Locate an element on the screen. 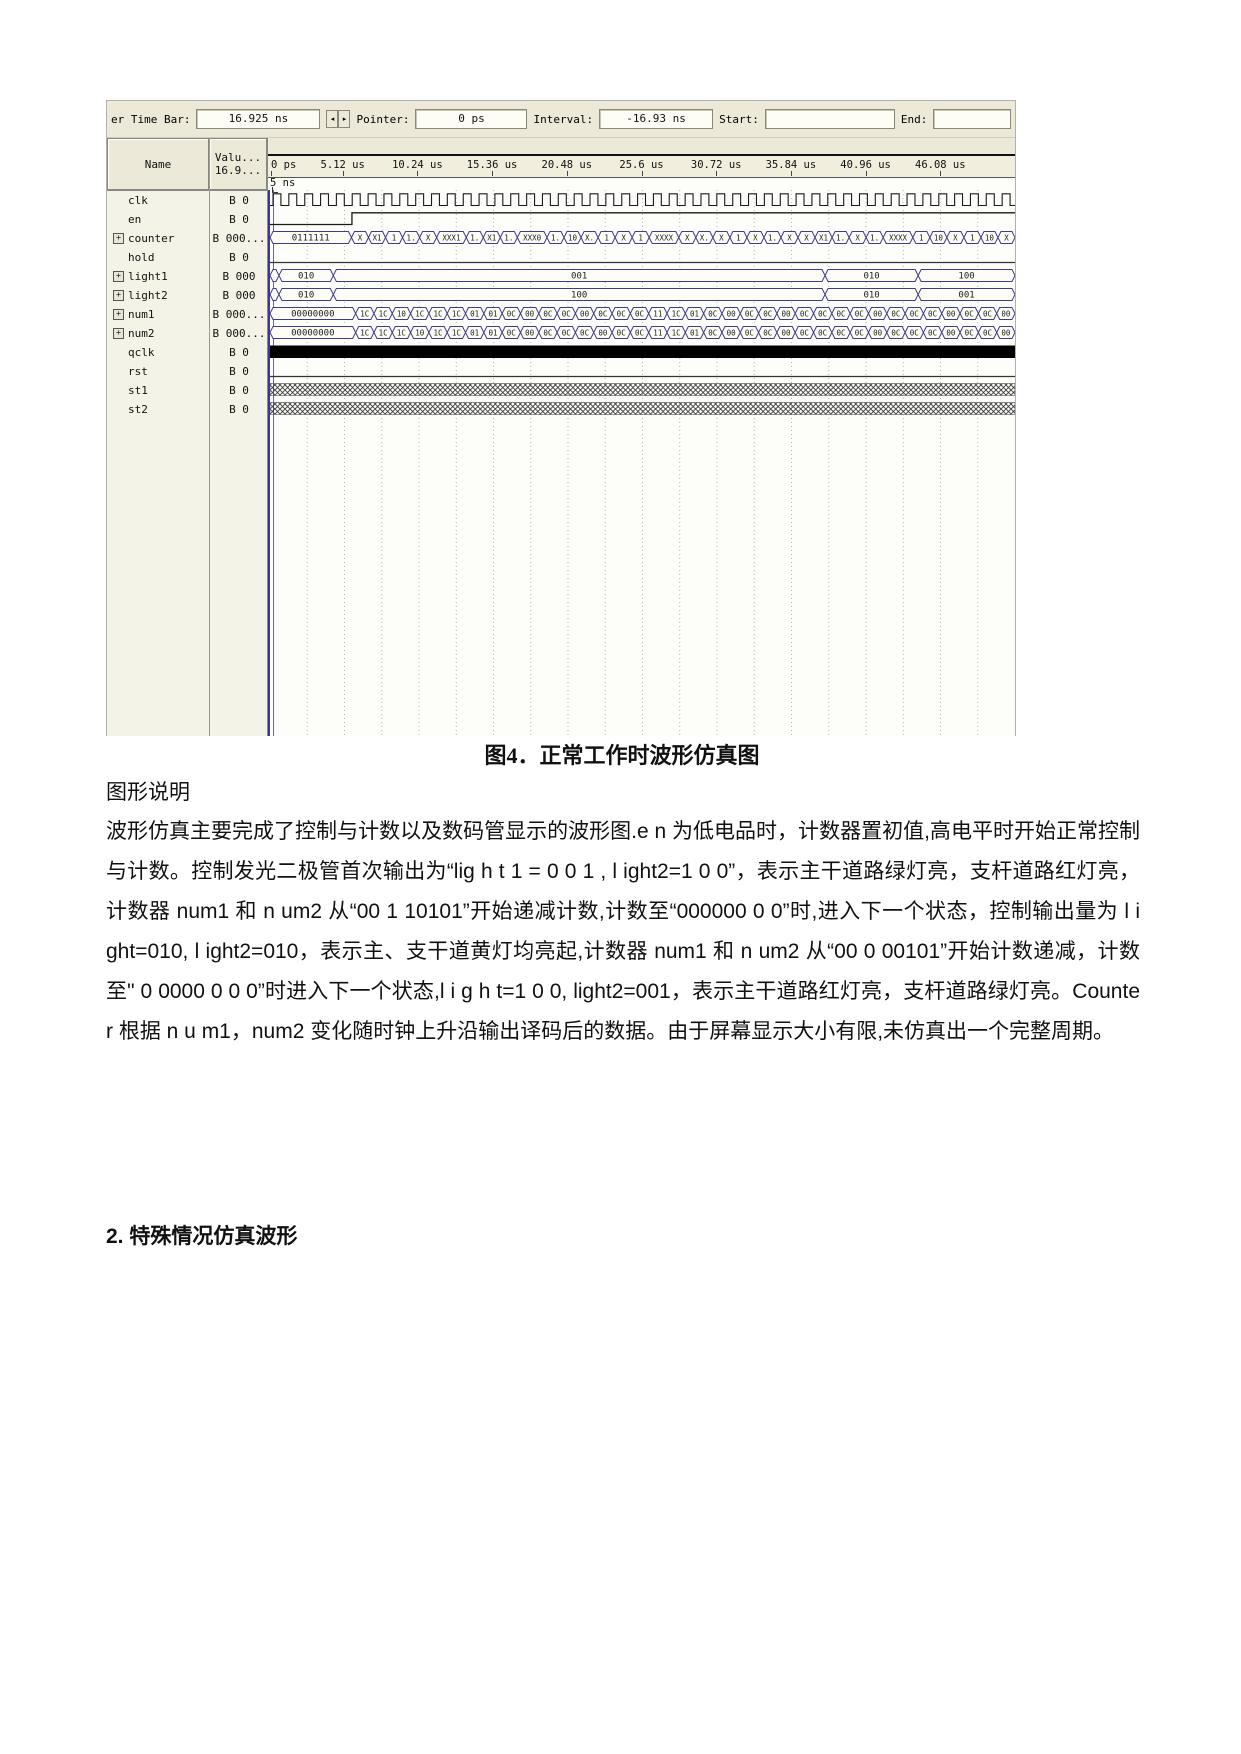  signal-row-light2: + light2 B 000 is located at coordinates (187, 295).